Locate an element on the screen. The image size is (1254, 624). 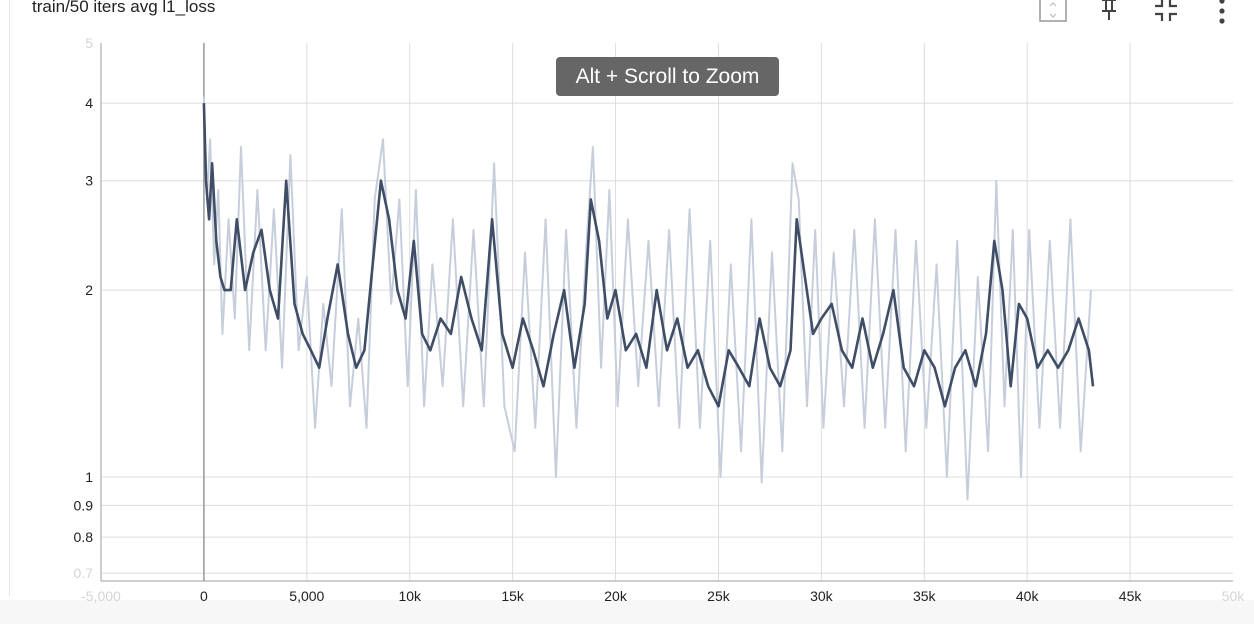
pin-button is located at coordinates (1109, 12).